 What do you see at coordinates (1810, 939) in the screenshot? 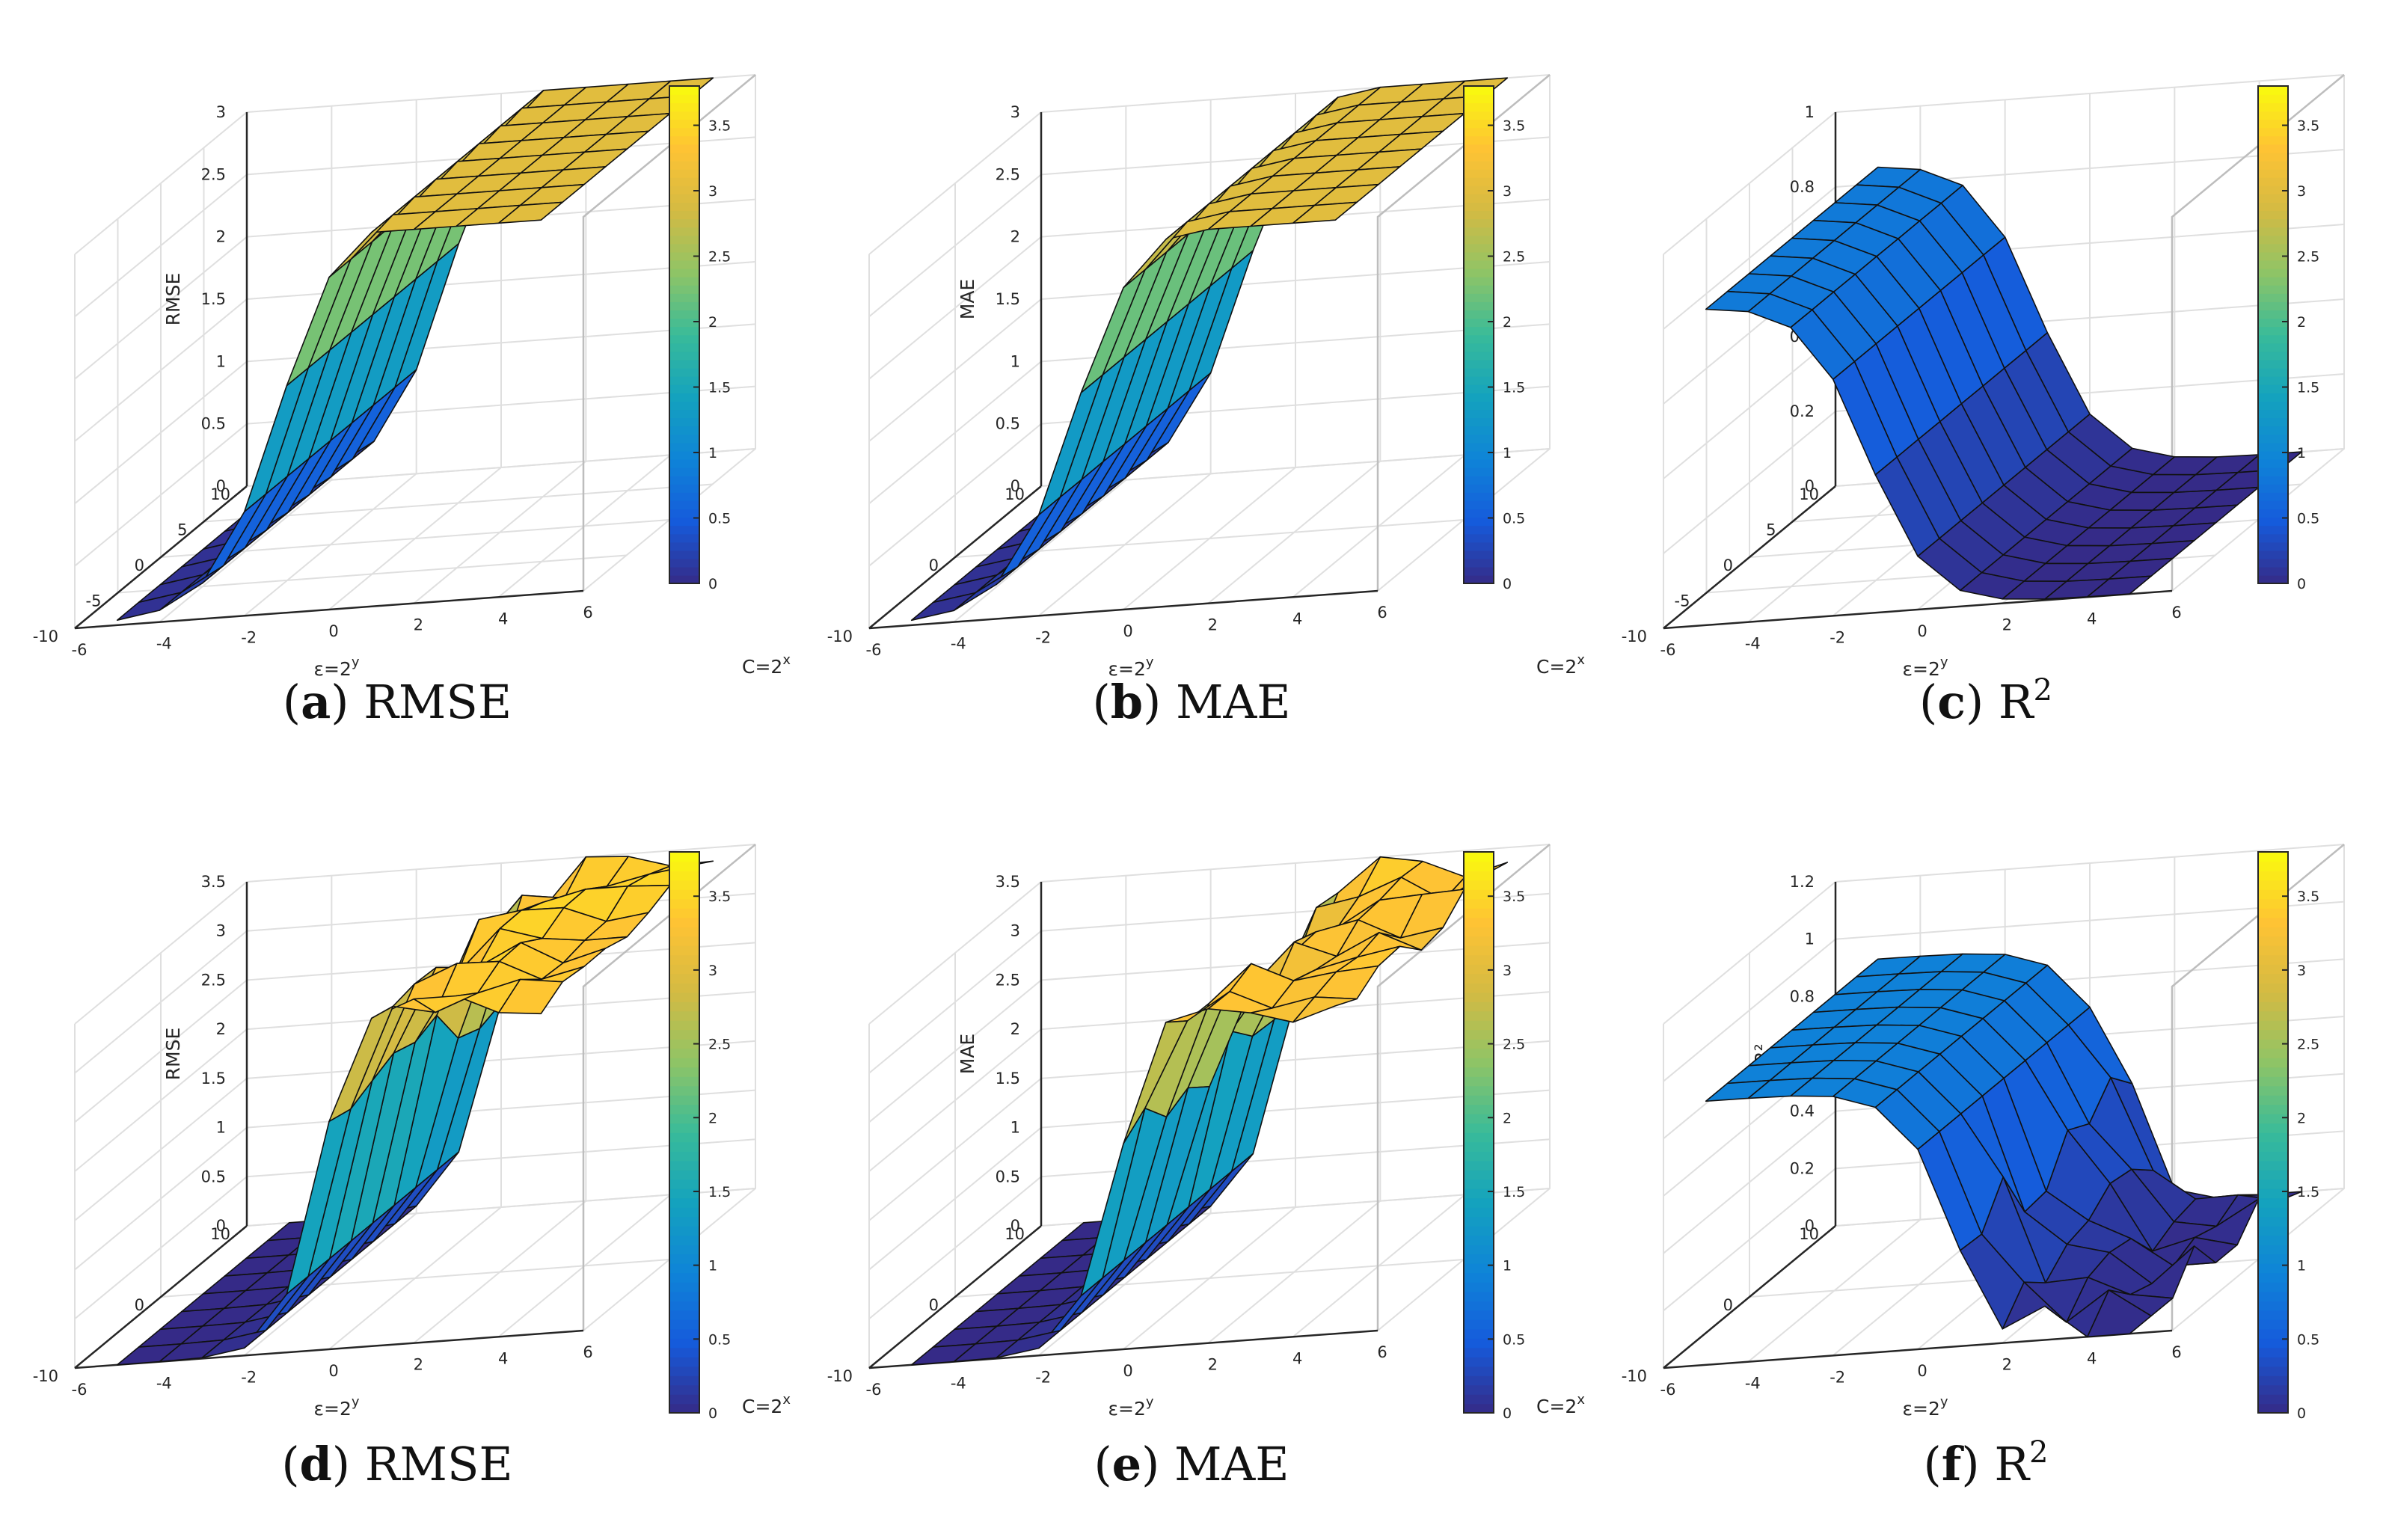
I see `z-tick-label: 1` at bounding box center [1810, 939].